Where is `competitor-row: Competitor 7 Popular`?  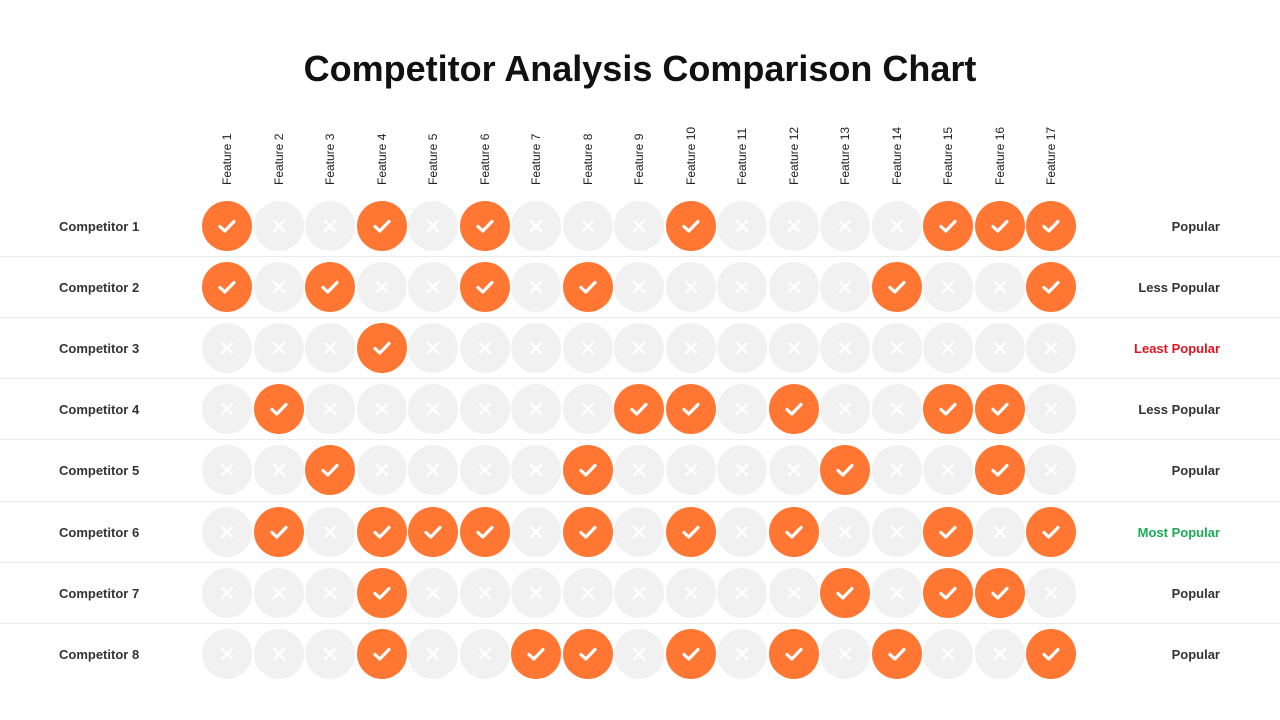 competitor-row: Competitor 7 Popular is located at coordinates (640, 593).